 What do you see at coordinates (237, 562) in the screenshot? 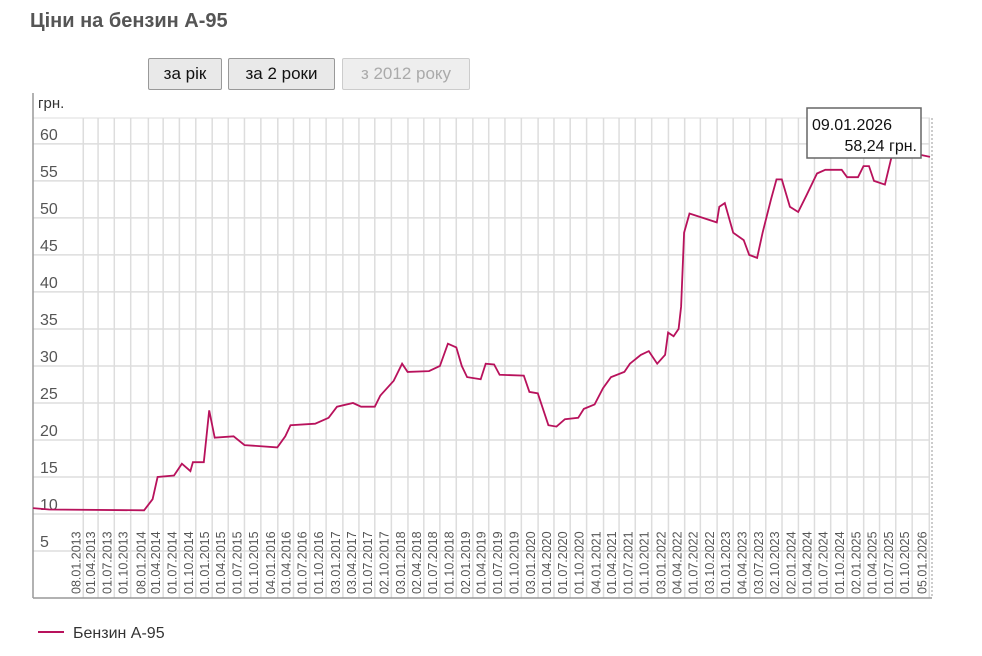
I see `x-tick-label: 01.07.2015` at bounding box center [237, 562].